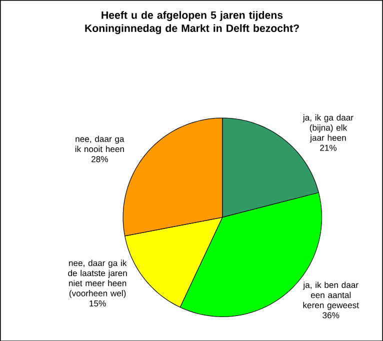 The image size is (383, 341). What do you see at coordinates (97, 279) in the screenshot?
I see `slice-label: nee, daar ga ik de laatste jaren niet meer heen (voorheen wel)` at bounding box center [97, 279].